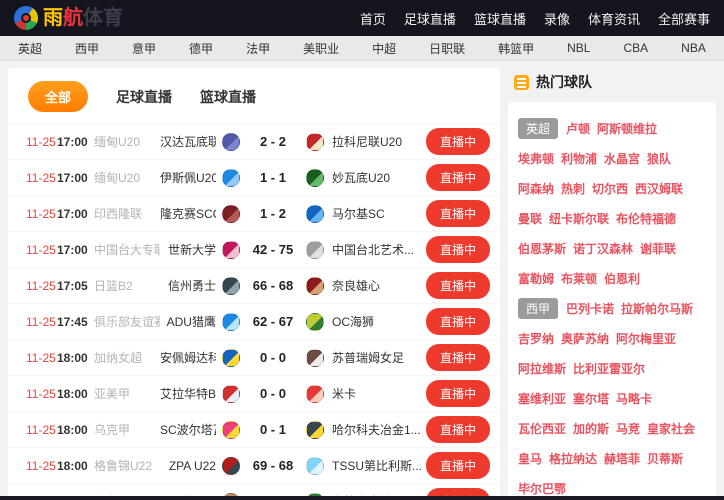 Image resolution: width=724 pixels, height=500 pixels. I want to click on team-link: 皇马, so click(530, 459).